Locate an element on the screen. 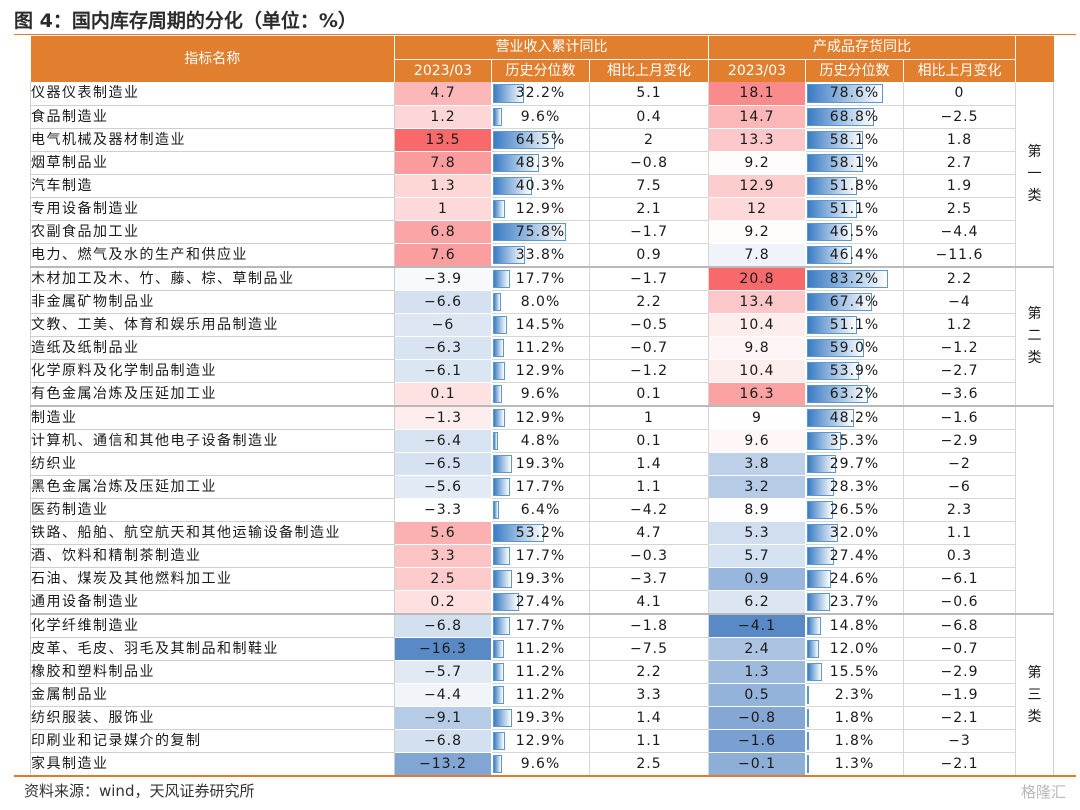 The width and height of the screenshot is (1080, 810). table-row: 电力、燃气及水的生产和供应业 7.6 33.8% 0.9 7.8 46.4% −11.6 is located at coordinates (542, 255).